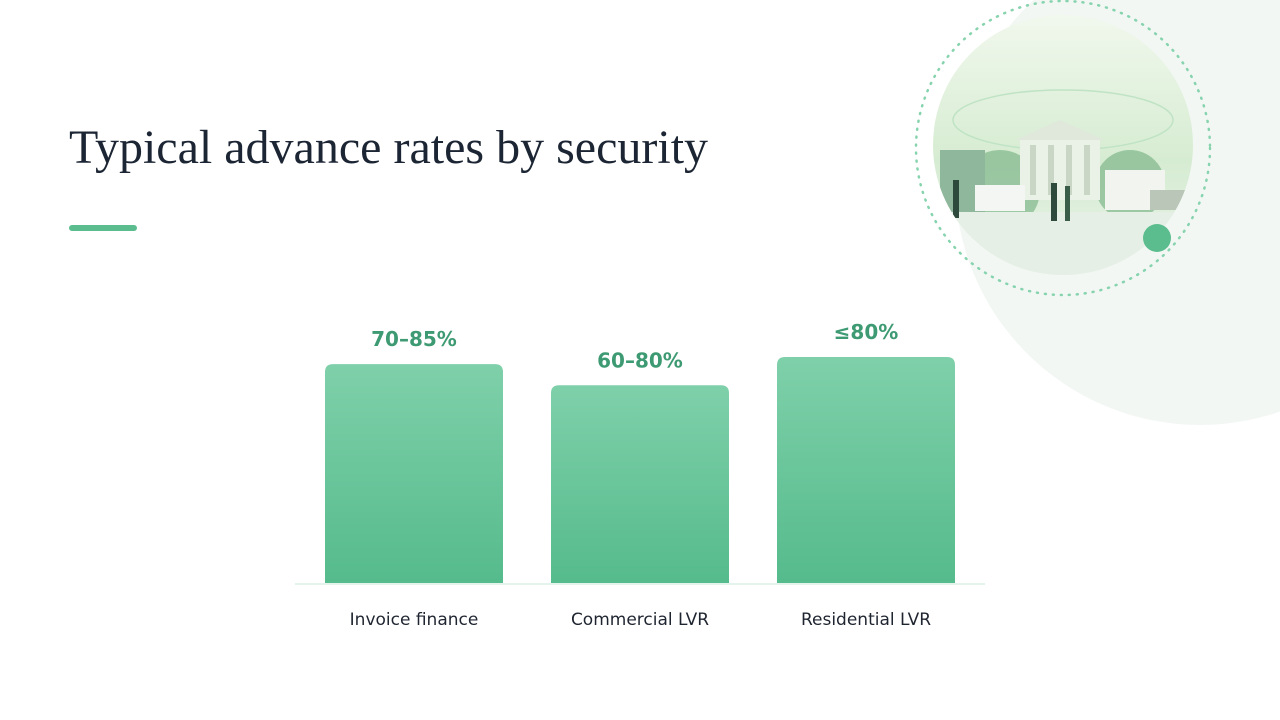 This screenshot has width=1280, height=720. What do you see at coordinates (414, 620) in the screenshot?
I see `category-label: Invoice finance` at bounding box center [414, 620].